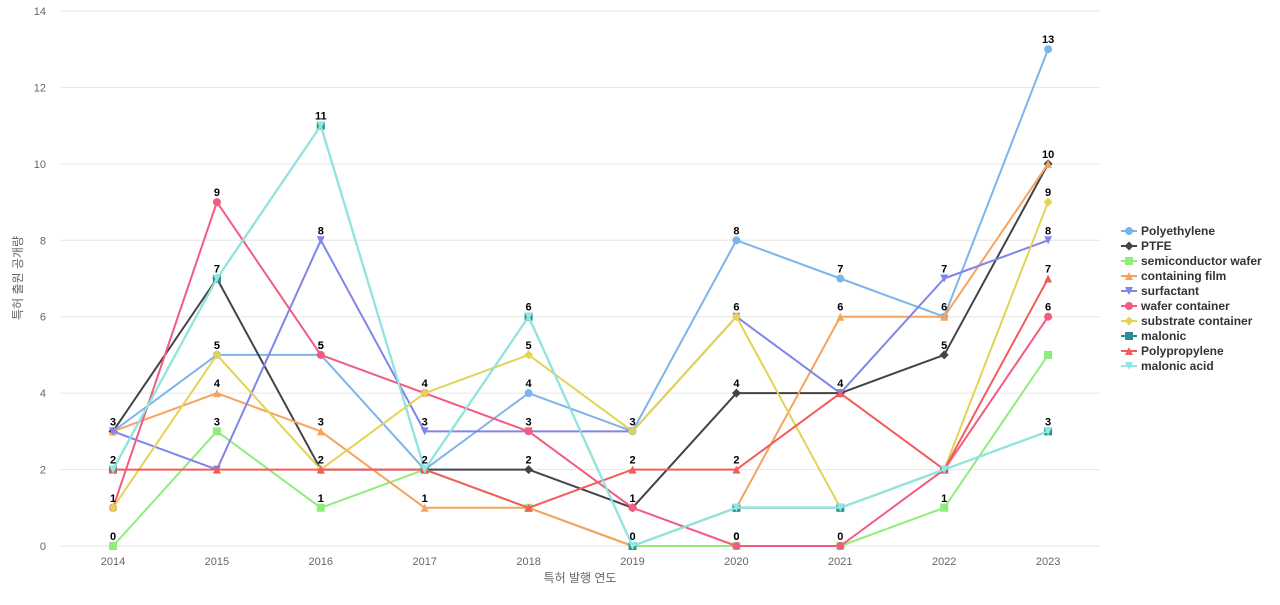  Describe the element at coordinates (43, 394) in the screenshot. I see `y-tick-label: 4` at that location.